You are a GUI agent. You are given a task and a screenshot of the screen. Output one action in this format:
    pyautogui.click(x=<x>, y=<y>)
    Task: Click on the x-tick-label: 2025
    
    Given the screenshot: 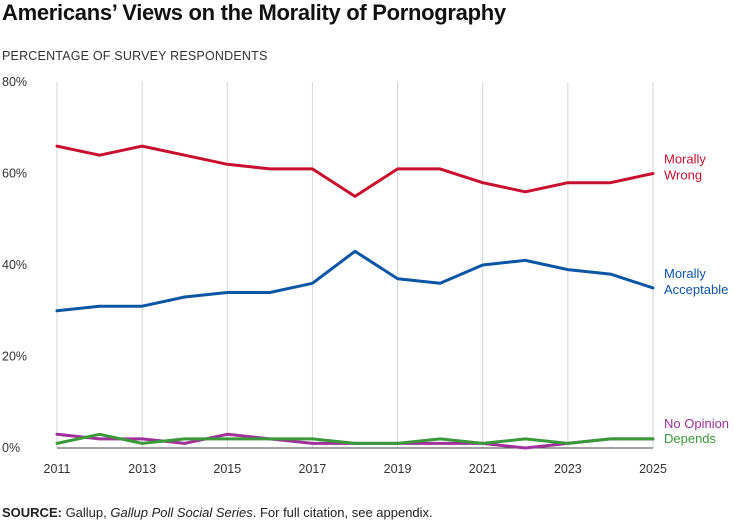 What is the action you would take?
    pyautogui.click(x=653, y=469)
    